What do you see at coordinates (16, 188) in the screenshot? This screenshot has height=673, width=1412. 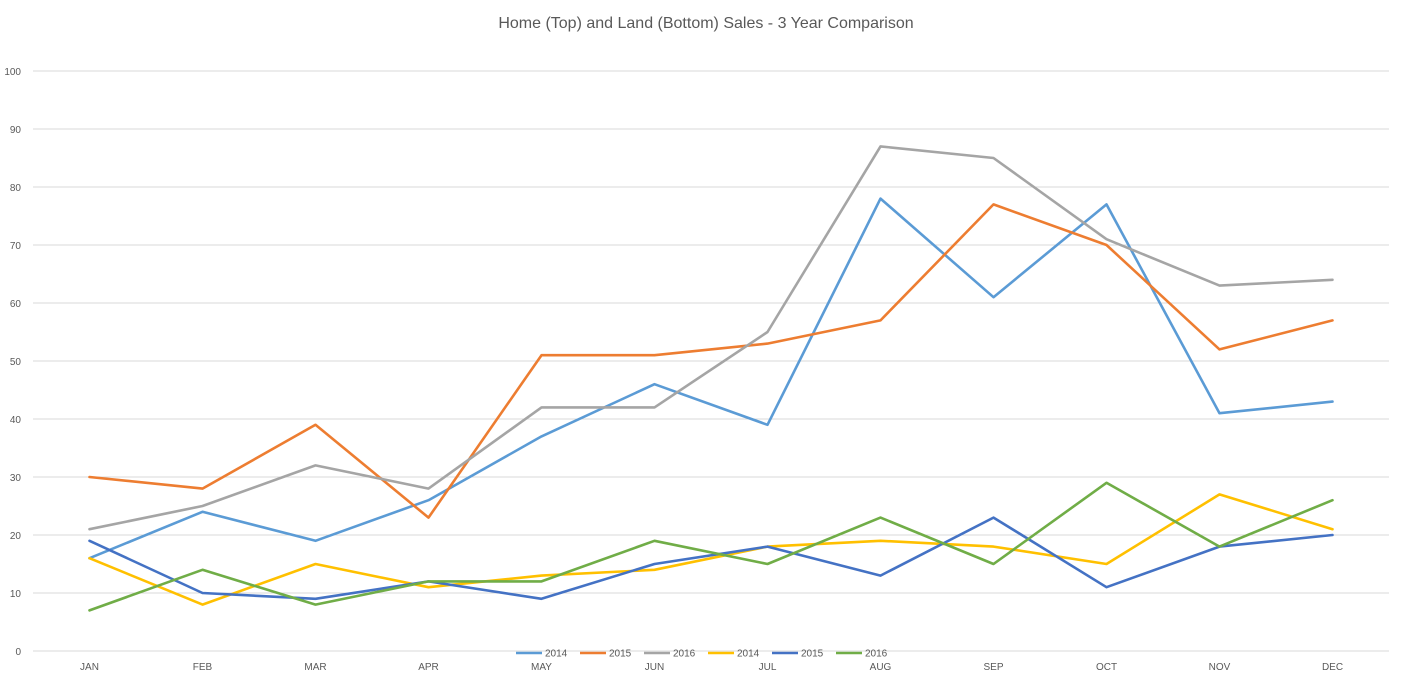 I see `y-tick-label: 80` at bounding box center [16, 188].